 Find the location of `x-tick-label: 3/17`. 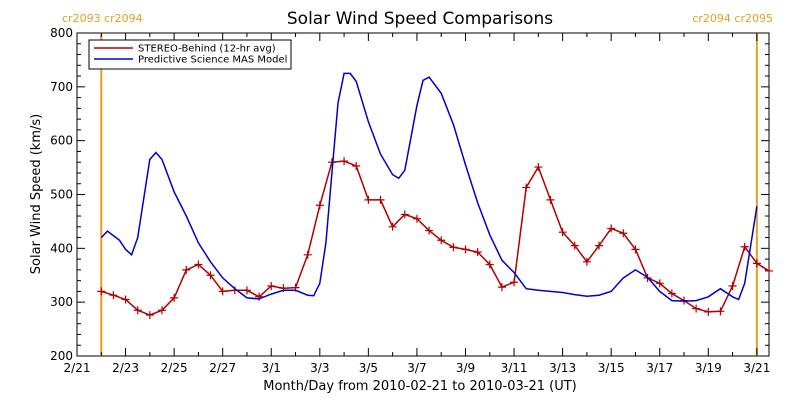

x-tick-label: 3/17 is located at coordinates (659, 368).